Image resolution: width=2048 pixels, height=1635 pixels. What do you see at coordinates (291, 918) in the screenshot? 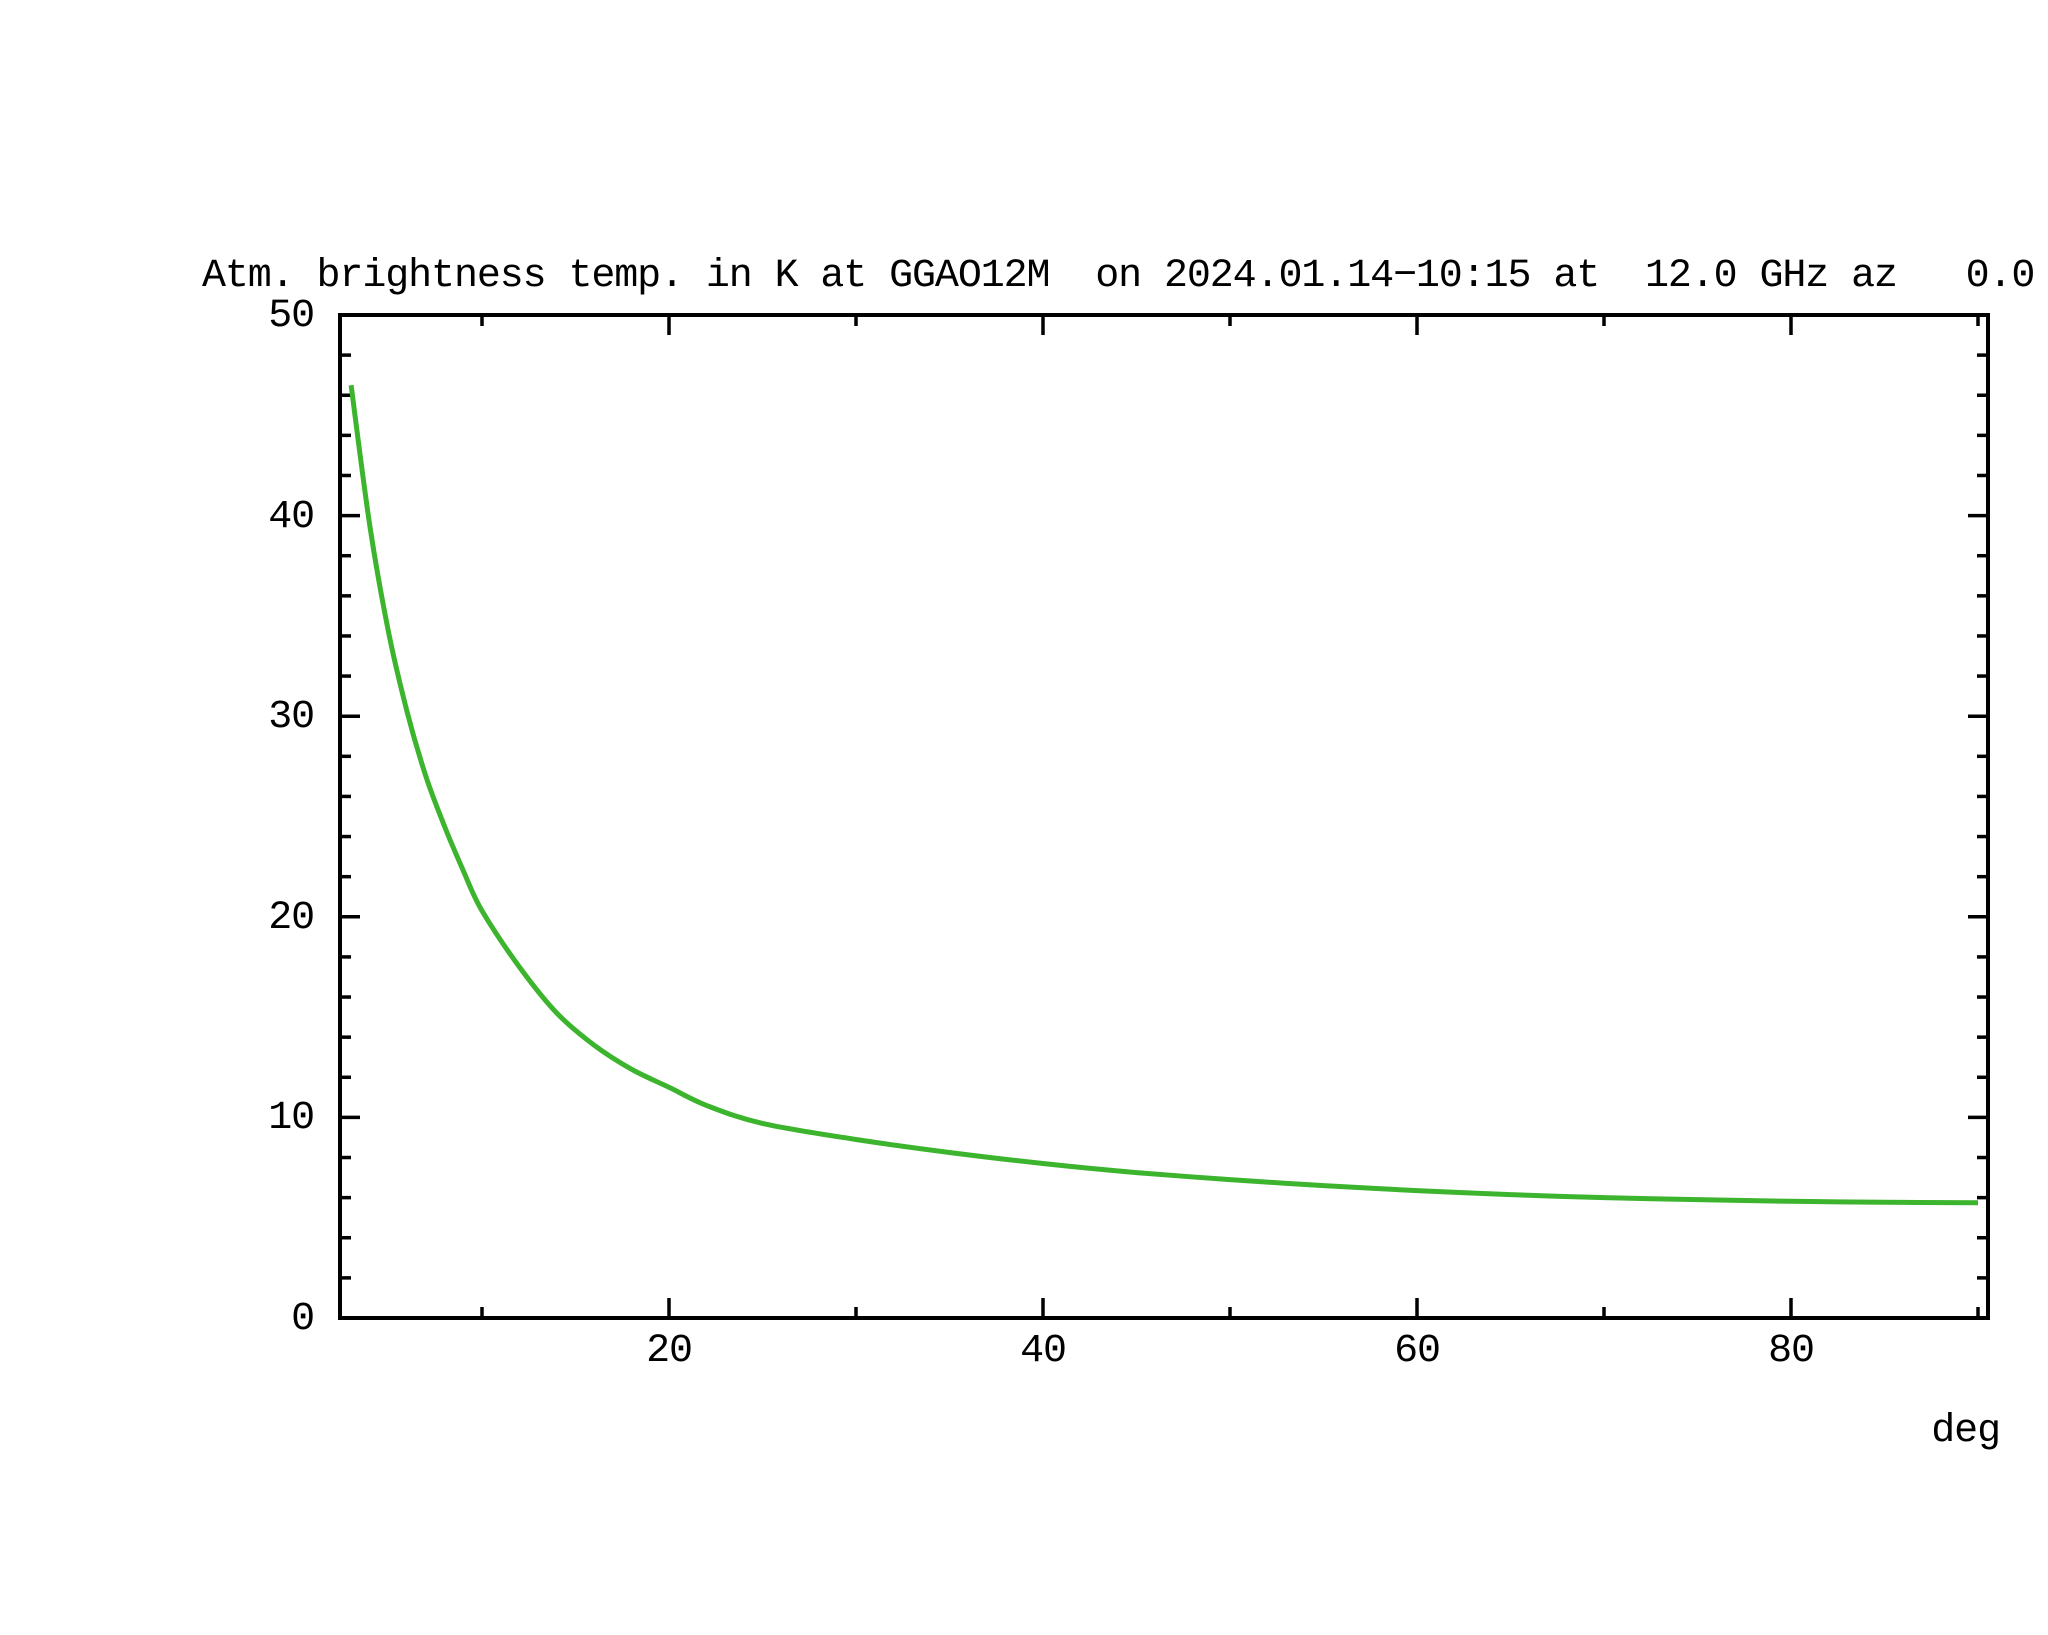
I see `y-tick-label: 20` at bounding box center [291, 918].